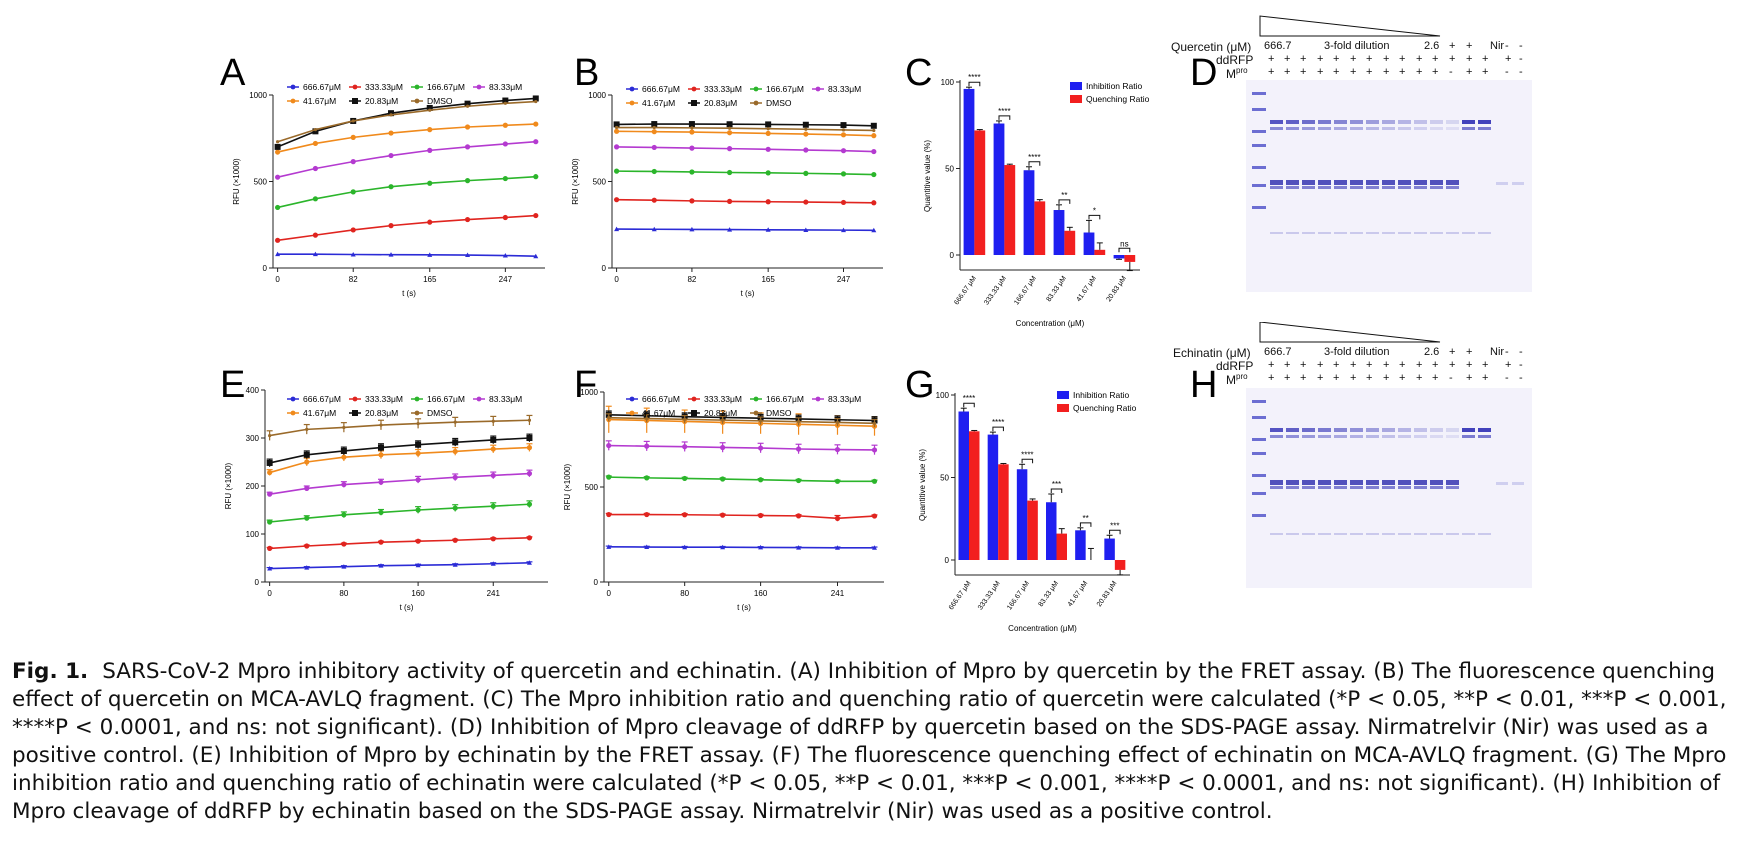  Describe the element at coordinates (745, 129) in the screenshot. I see `chart-b-series-line` at that location.